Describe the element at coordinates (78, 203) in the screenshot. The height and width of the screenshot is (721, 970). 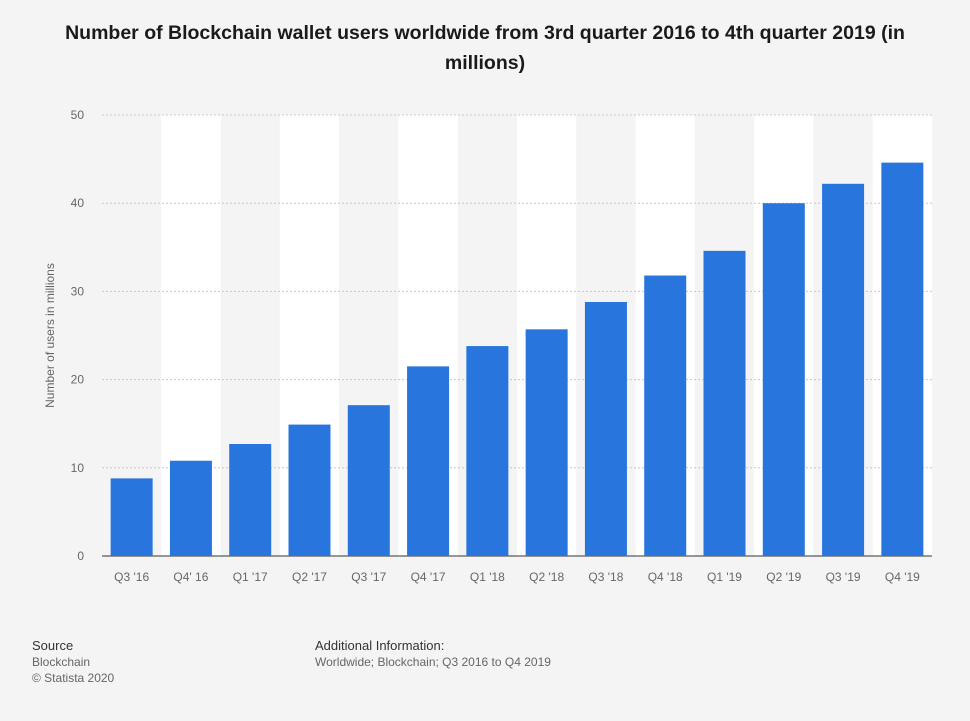
I see `y-tick-label: 40` at that location.